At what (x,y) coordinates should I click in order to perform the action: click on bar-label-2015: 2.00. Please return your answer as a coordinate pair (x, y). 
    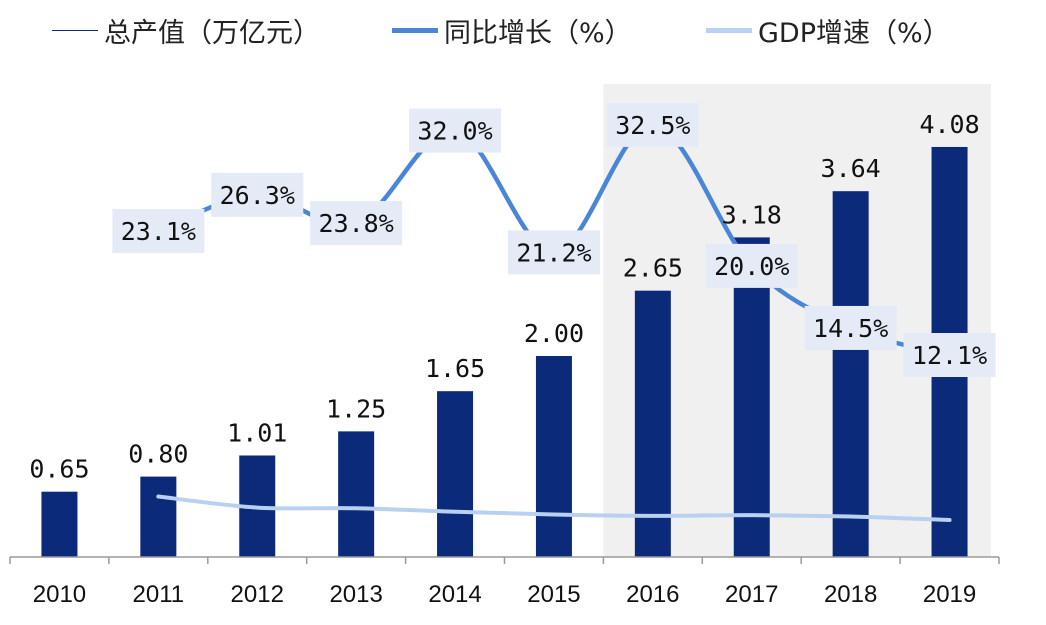
    Looking at the image, I should click on (554, 333).